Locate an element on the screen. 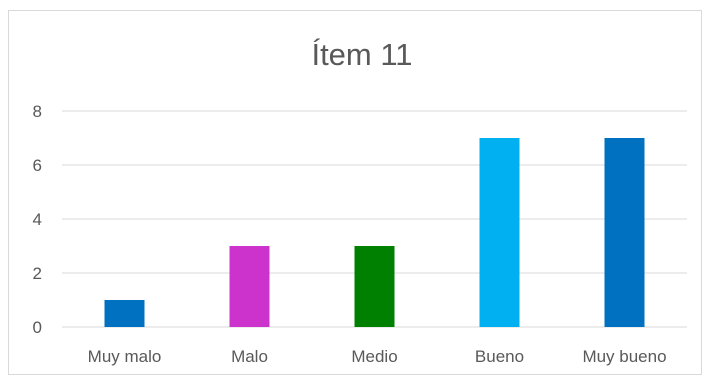 This screenshot has width=710, height=383. x-tick-label: Medio is located at coordinates (374, 356).